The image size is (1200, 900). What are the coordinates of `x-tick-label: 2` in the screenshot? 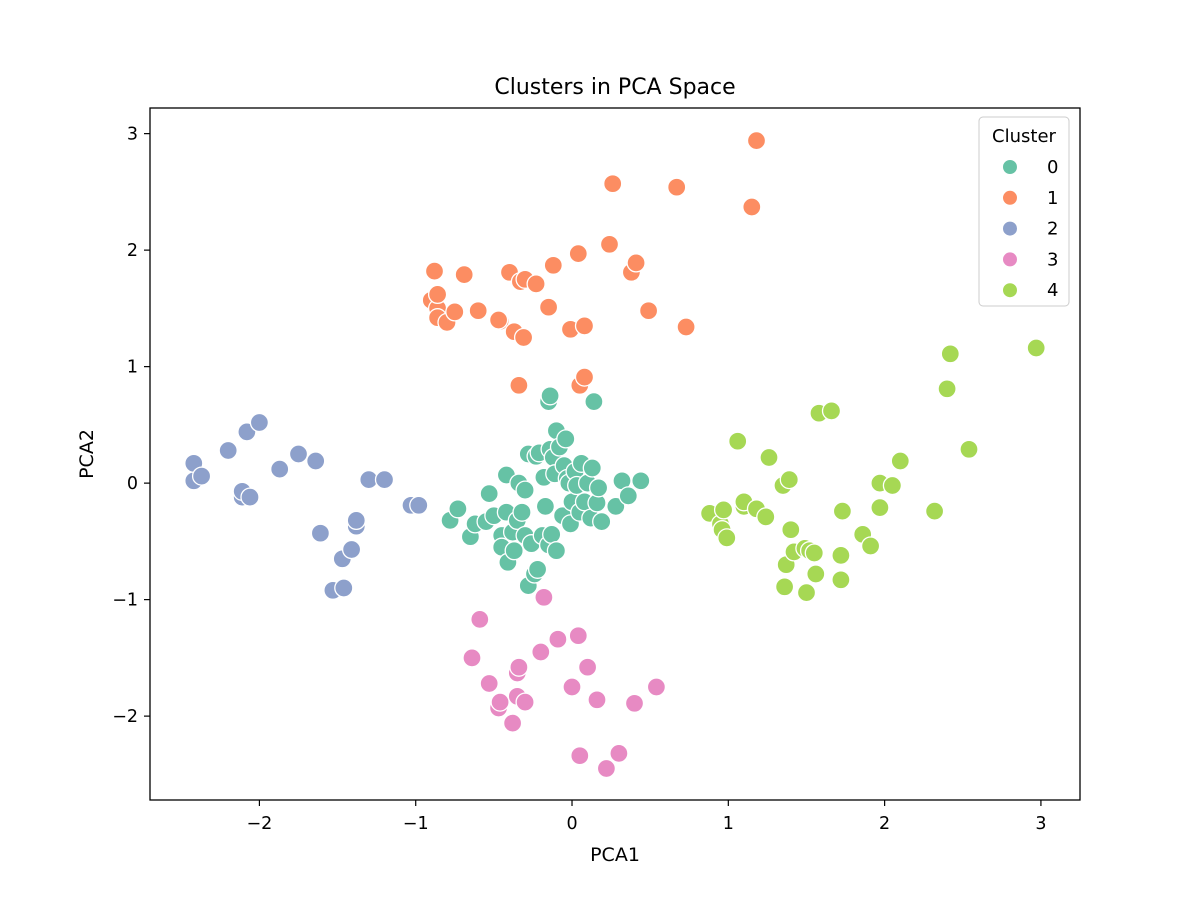 It's located at (884, 824).